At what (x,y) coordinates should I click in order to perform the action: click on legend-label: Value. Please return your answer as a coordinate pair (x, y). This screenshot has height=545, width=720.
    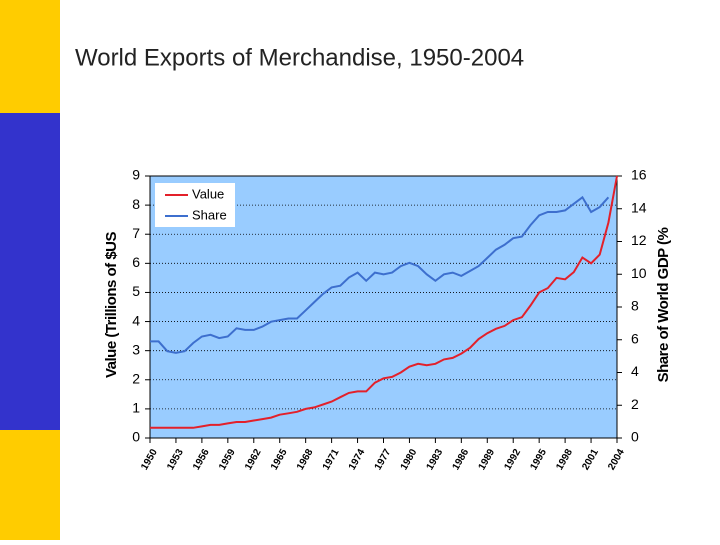
    Looking at the image, I should click on (208, 193).